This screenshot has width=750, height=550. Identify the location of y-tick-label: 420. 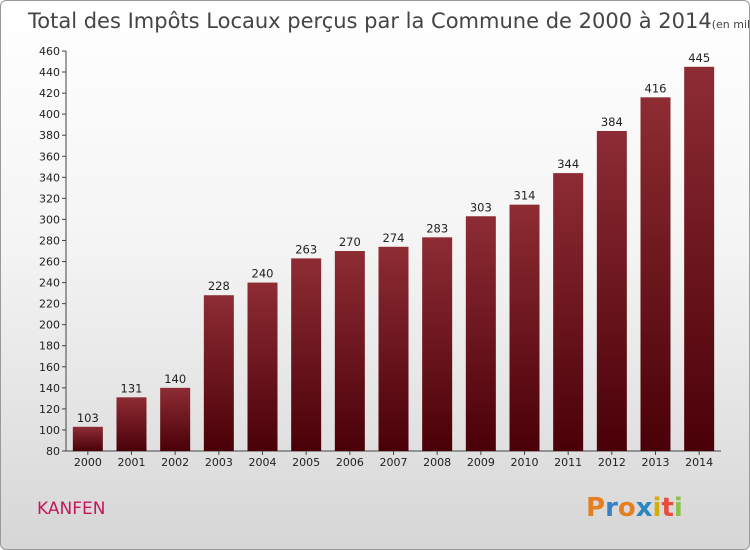
(49, 93).